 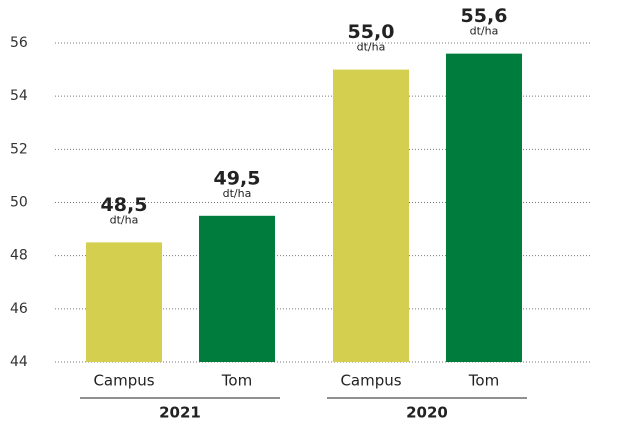 I want to click on y-tick-label: 50, so click(x=19, y=203).